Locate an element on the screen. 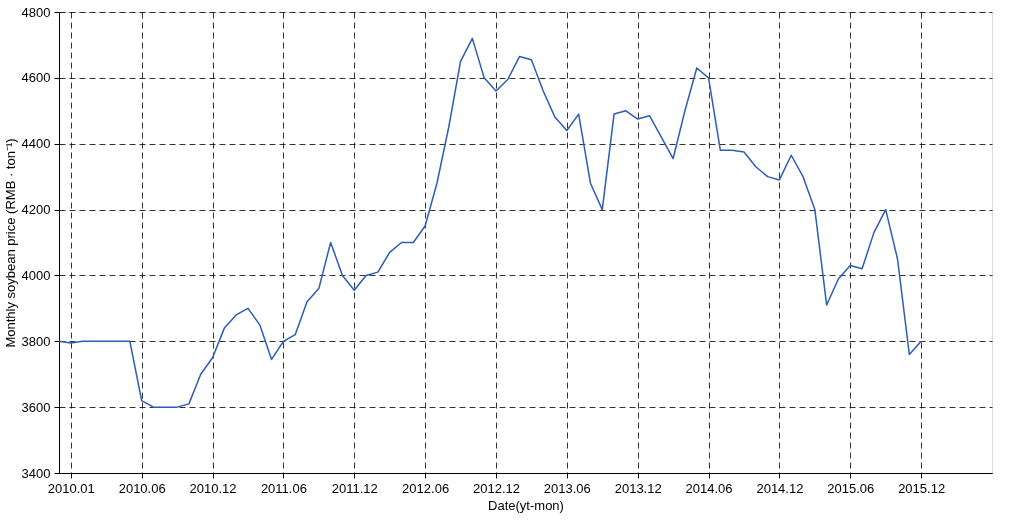 The height and width of the screenshot is (524, 1024). x-tick-label: 2014.06 is located at coordinates (709, 488).